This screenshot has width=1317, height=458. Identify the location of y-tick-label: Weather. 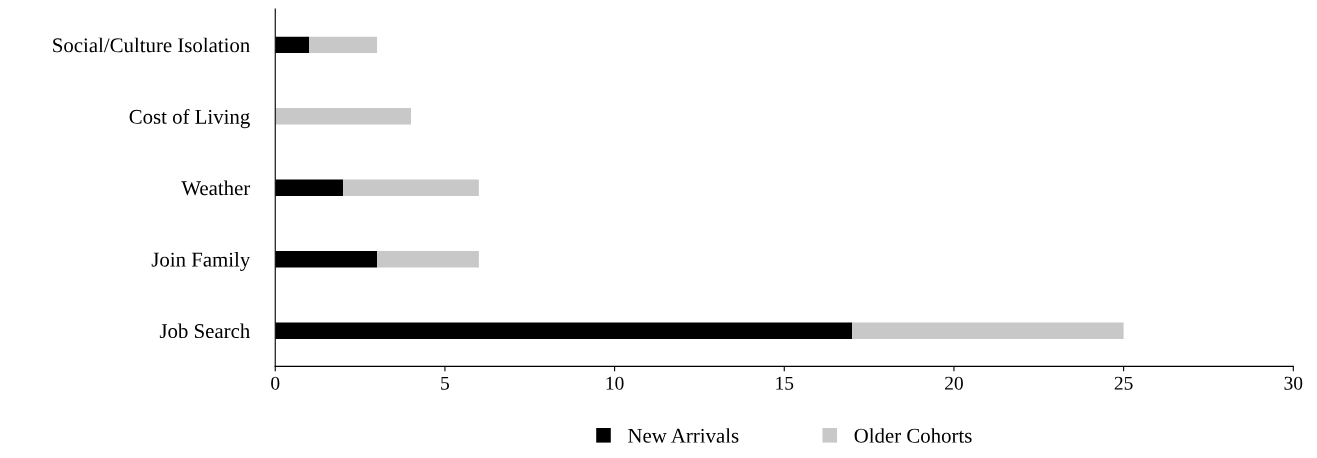
(216, 188).